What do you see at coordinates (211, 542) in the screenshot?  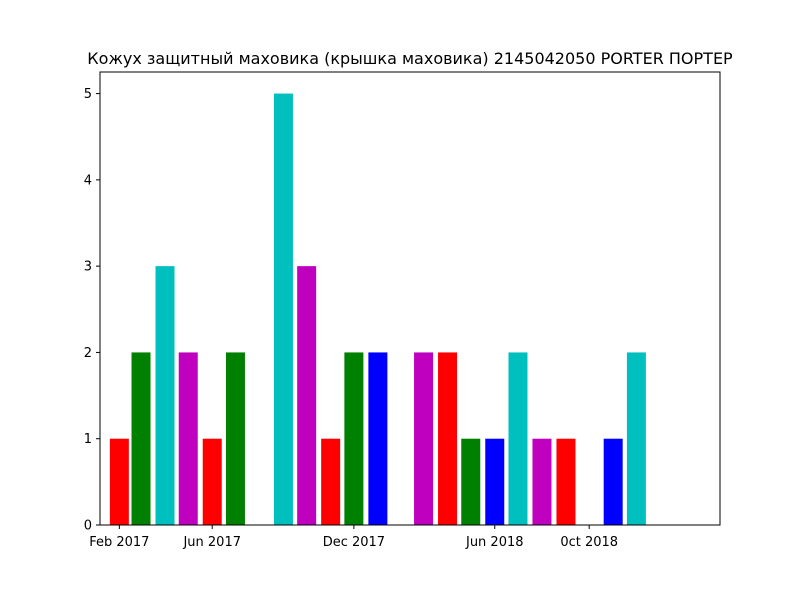 I see `x-tick-label: Jun 2017` at bounding box center [211, 542].